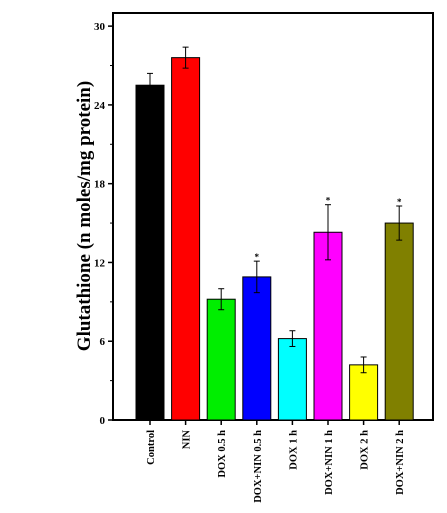 Image resolution: width=447 pixels, height=513 pixels. What do you see at coordinates (100, 27) in the screenshot?
I see `y-tick-label: 30` at bounding box center [100, 27].